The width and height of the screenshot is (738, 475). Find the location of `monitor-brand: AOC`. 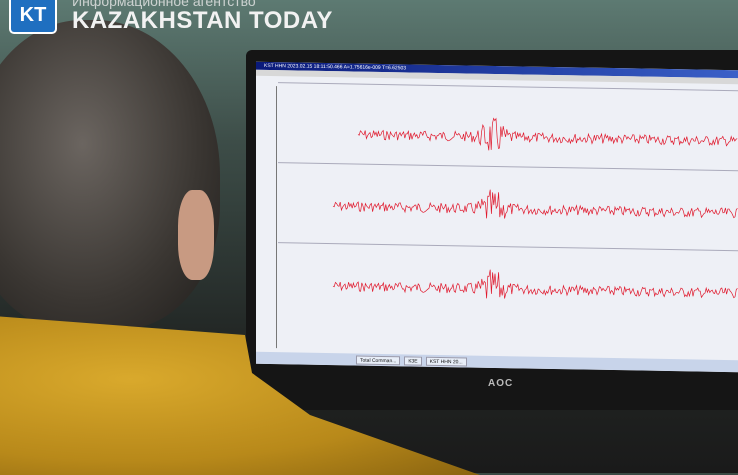

monitor-brand: AOC is located at coordinates (501, 383).